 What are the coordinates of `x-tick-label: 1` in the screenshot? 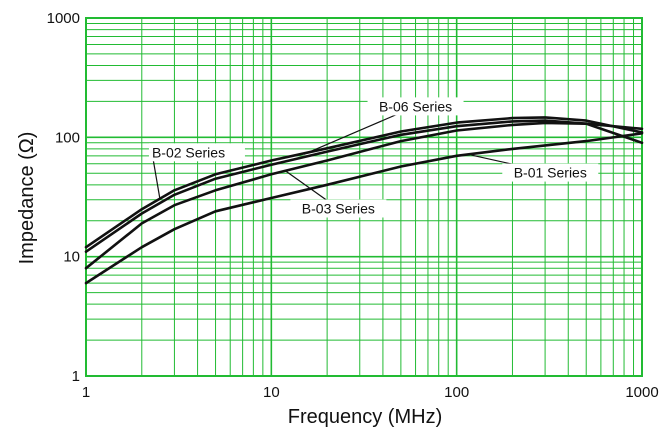 It's located at (86, 392).